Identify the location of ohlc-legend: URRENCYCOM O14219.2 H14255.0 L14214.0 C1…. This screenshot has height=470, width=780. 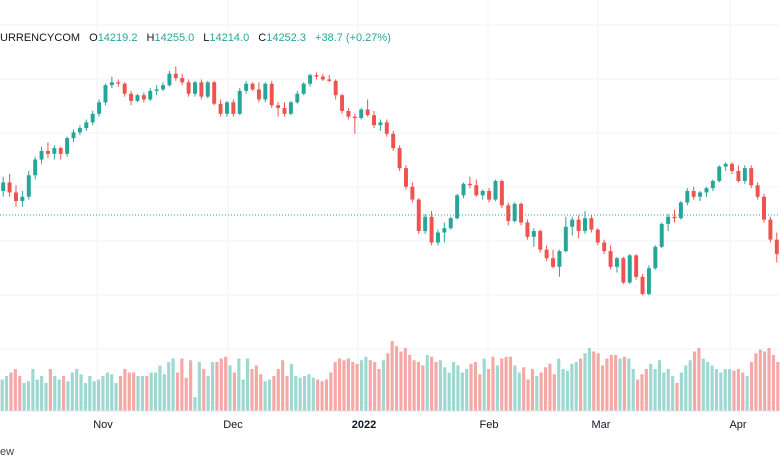
(195, 38).